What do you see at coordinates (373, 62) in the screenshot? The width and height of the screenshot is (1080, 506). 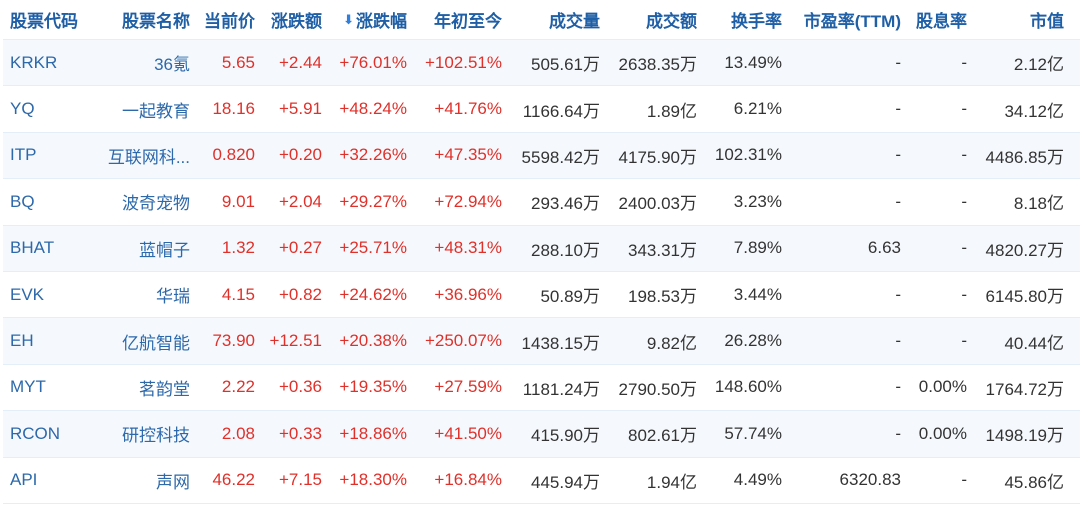 I see `change-pct-text: +76.01%` at bounding box center [373, 62].